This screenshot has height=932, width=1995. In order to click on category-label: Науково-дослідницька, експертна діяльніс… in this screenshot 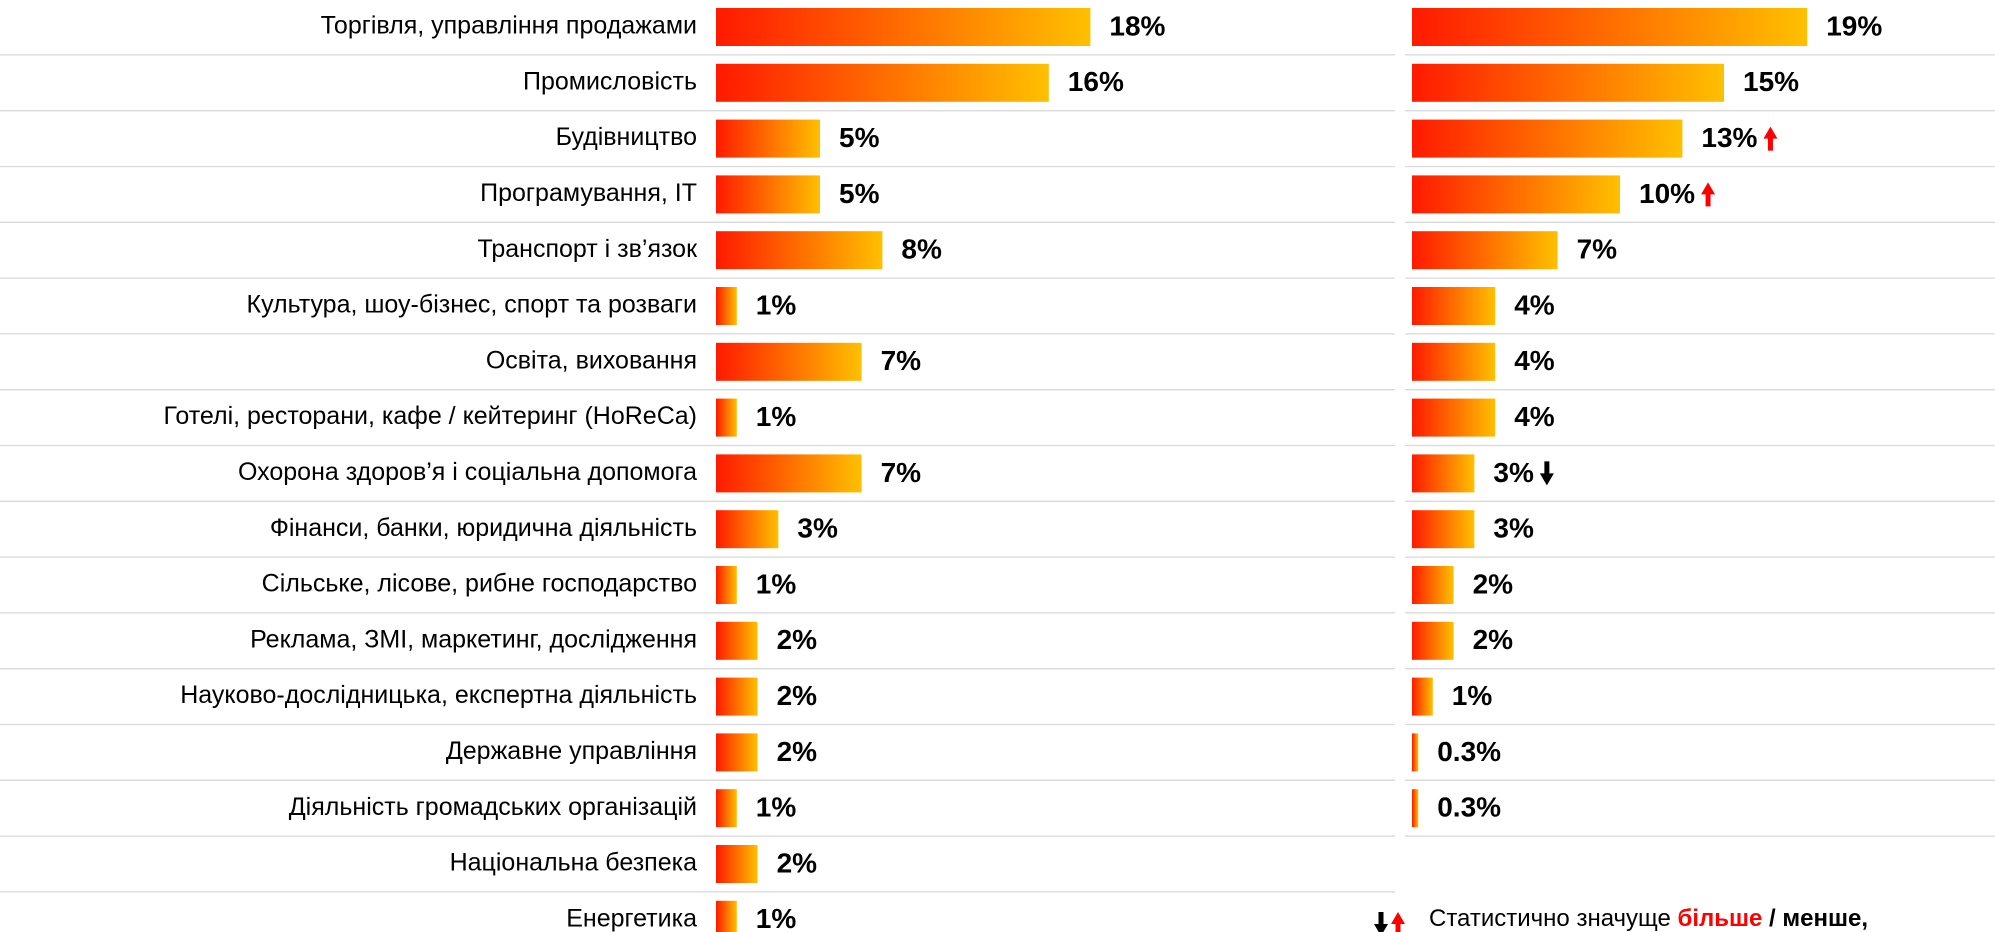, I will do `click(438, 695)`.